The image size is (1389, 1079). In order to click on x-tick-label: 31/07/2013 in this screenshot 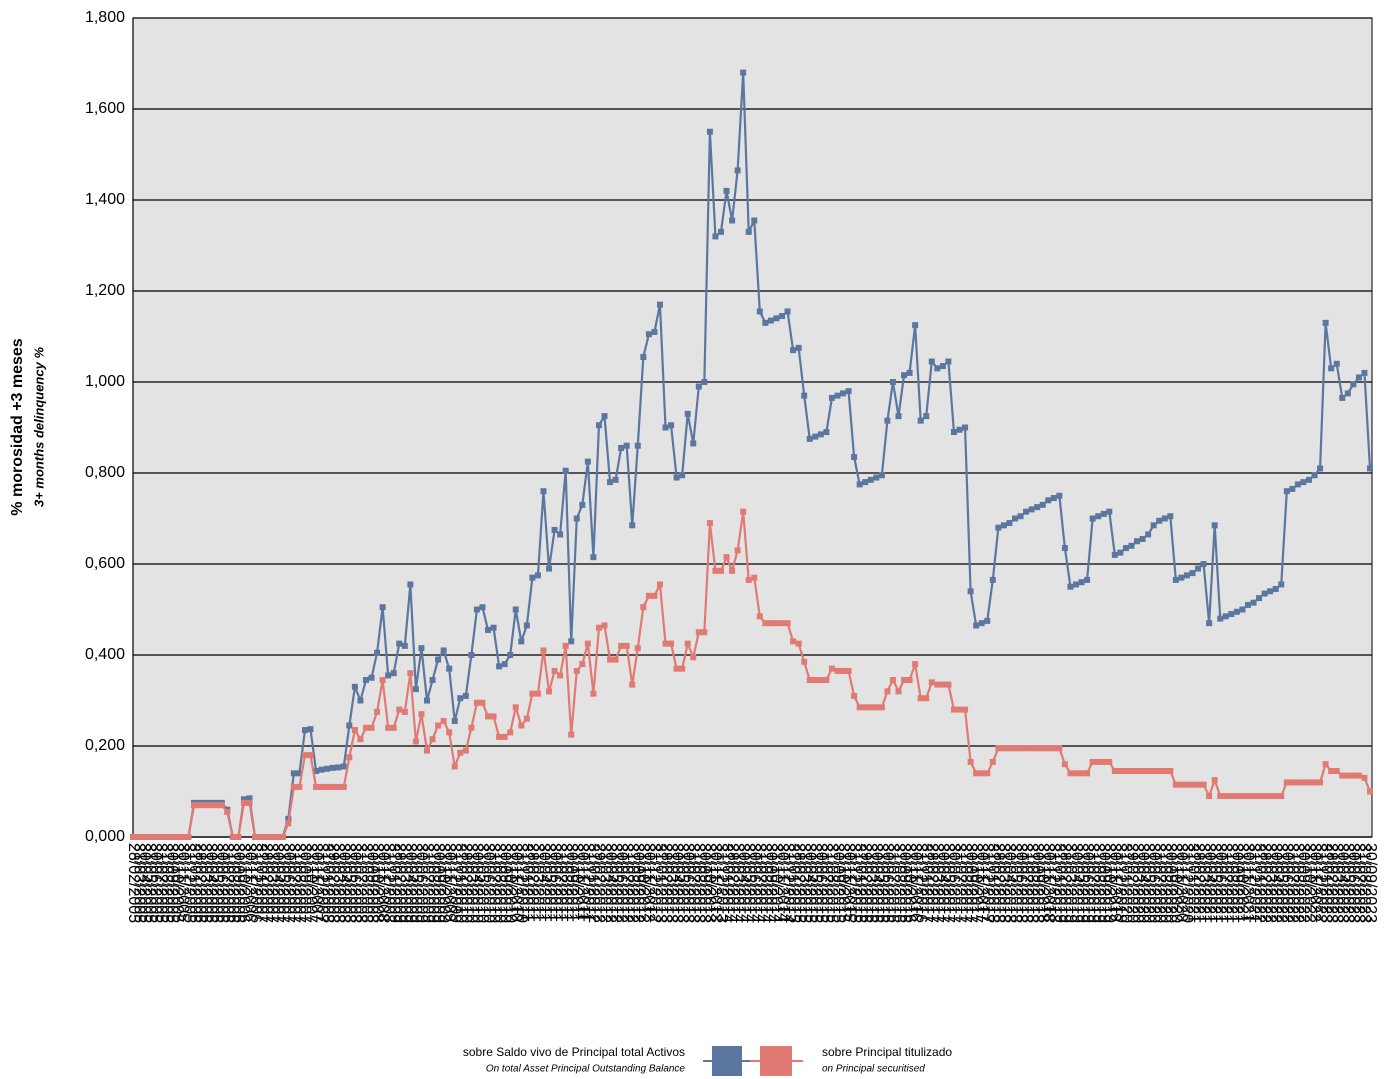, I will do `click(693, 883)`.